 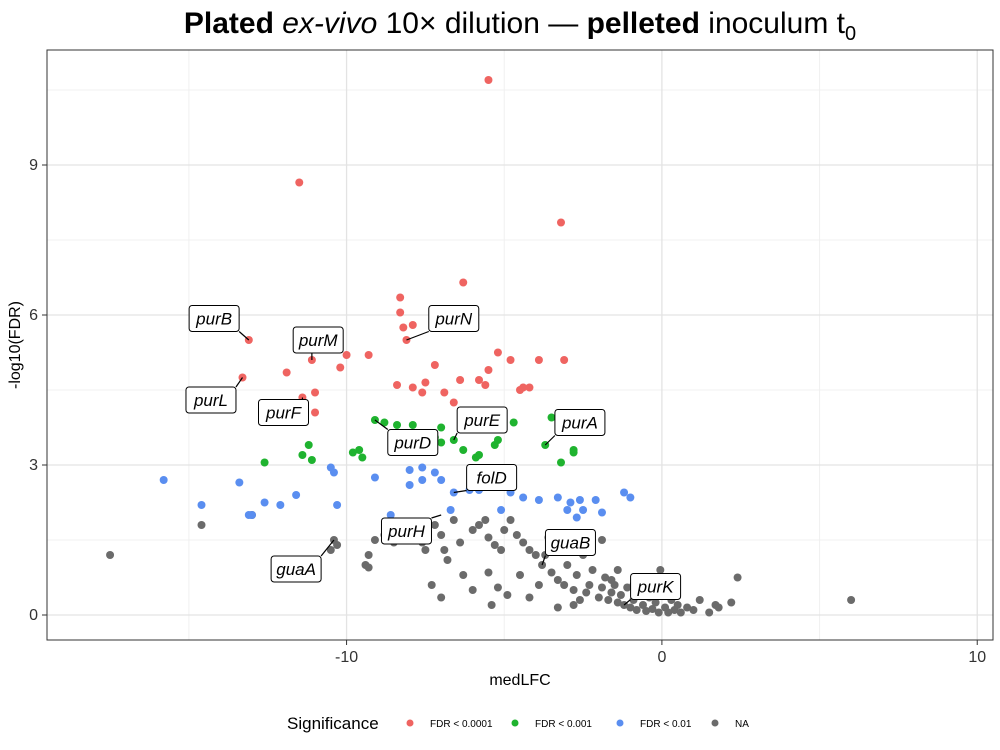 I want to click on gene-label-purH: purH, so click(x=406, y=531).